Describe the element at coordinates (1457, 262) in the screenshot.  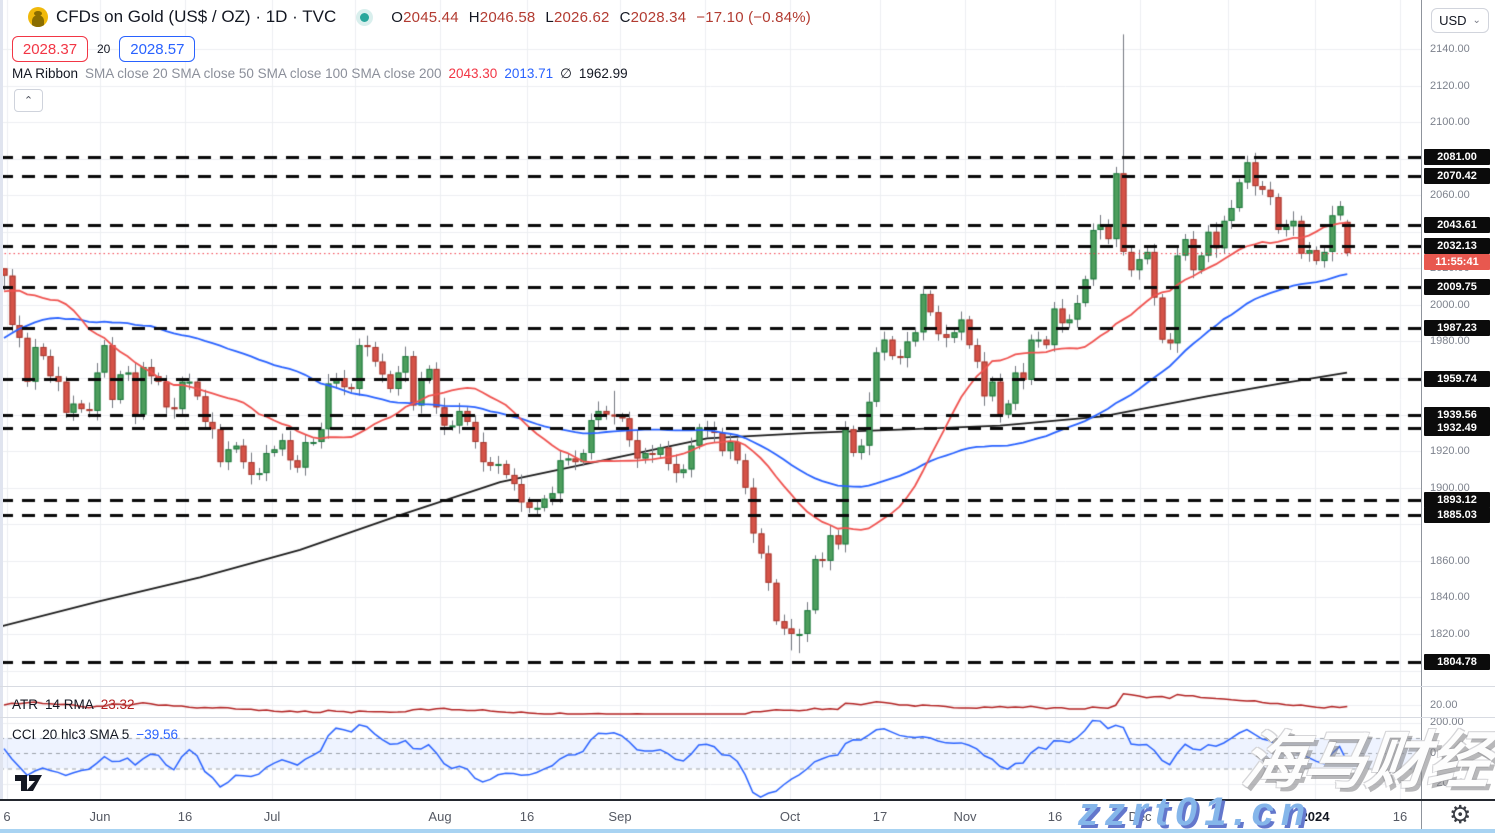
I see `countdown-chip: 11:55:41` at that location.